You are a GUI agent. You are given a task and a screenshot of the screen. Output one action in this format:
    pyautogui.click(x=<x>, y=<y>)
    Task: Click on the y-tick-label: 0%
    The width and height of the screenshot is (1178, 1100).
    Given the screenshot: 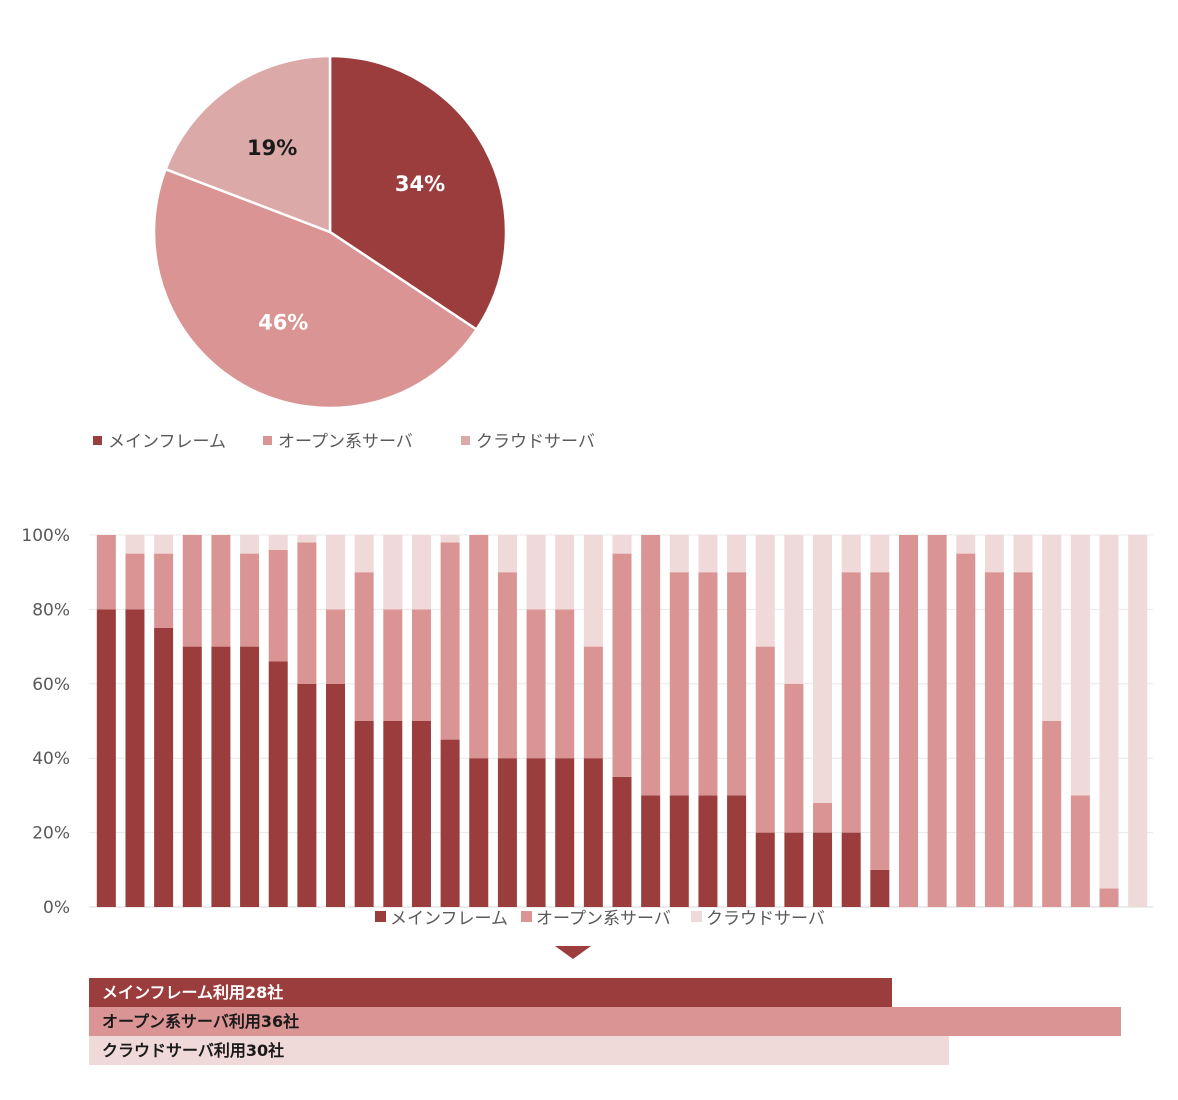 What is the action you would take?
    pyautogui.click(x=56, y=908)
    